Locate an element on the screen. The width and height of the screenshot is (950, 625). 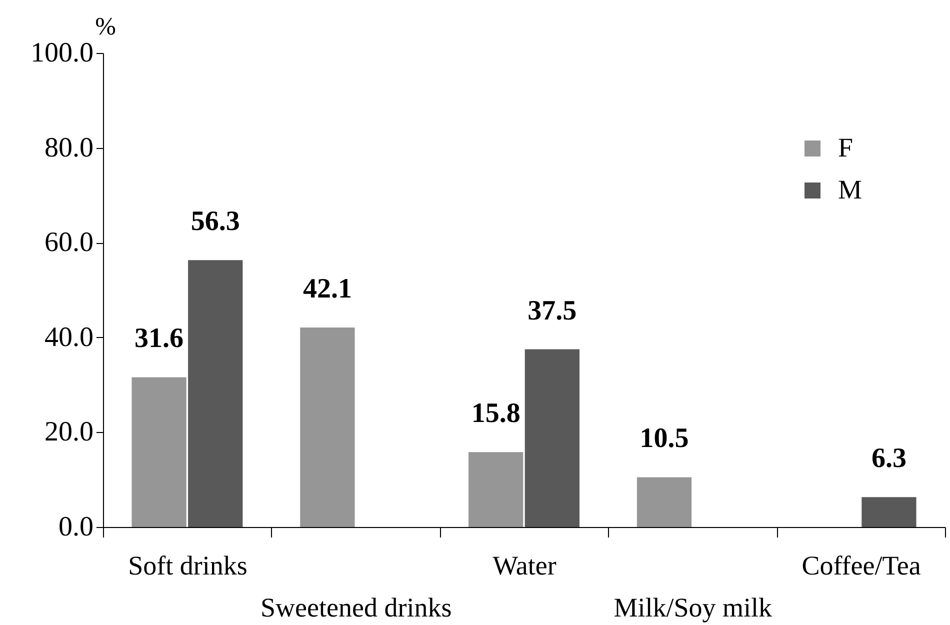
data-label: 56.3 is located at coordinates (215, 222).